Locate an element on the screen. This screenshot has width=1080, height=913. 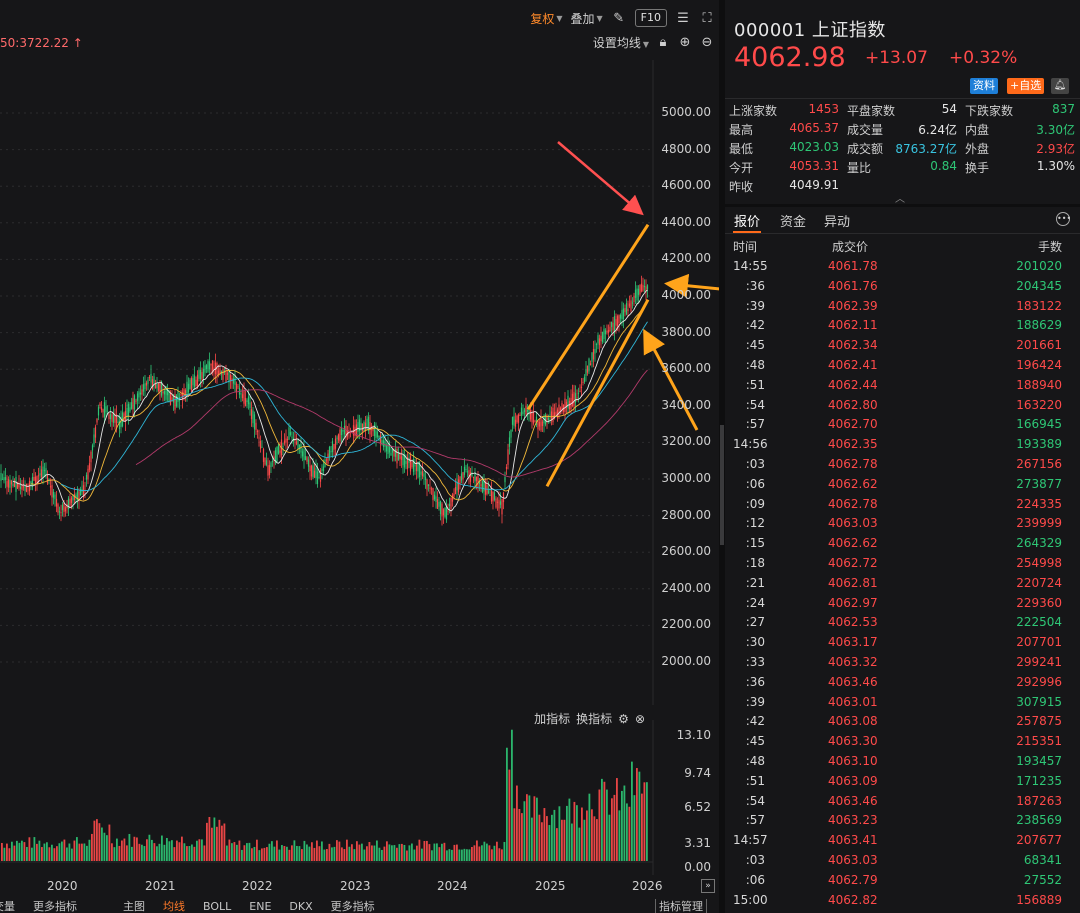
fuquan-dropdown: 复权 ▼ is located at coordinates (546, 18).